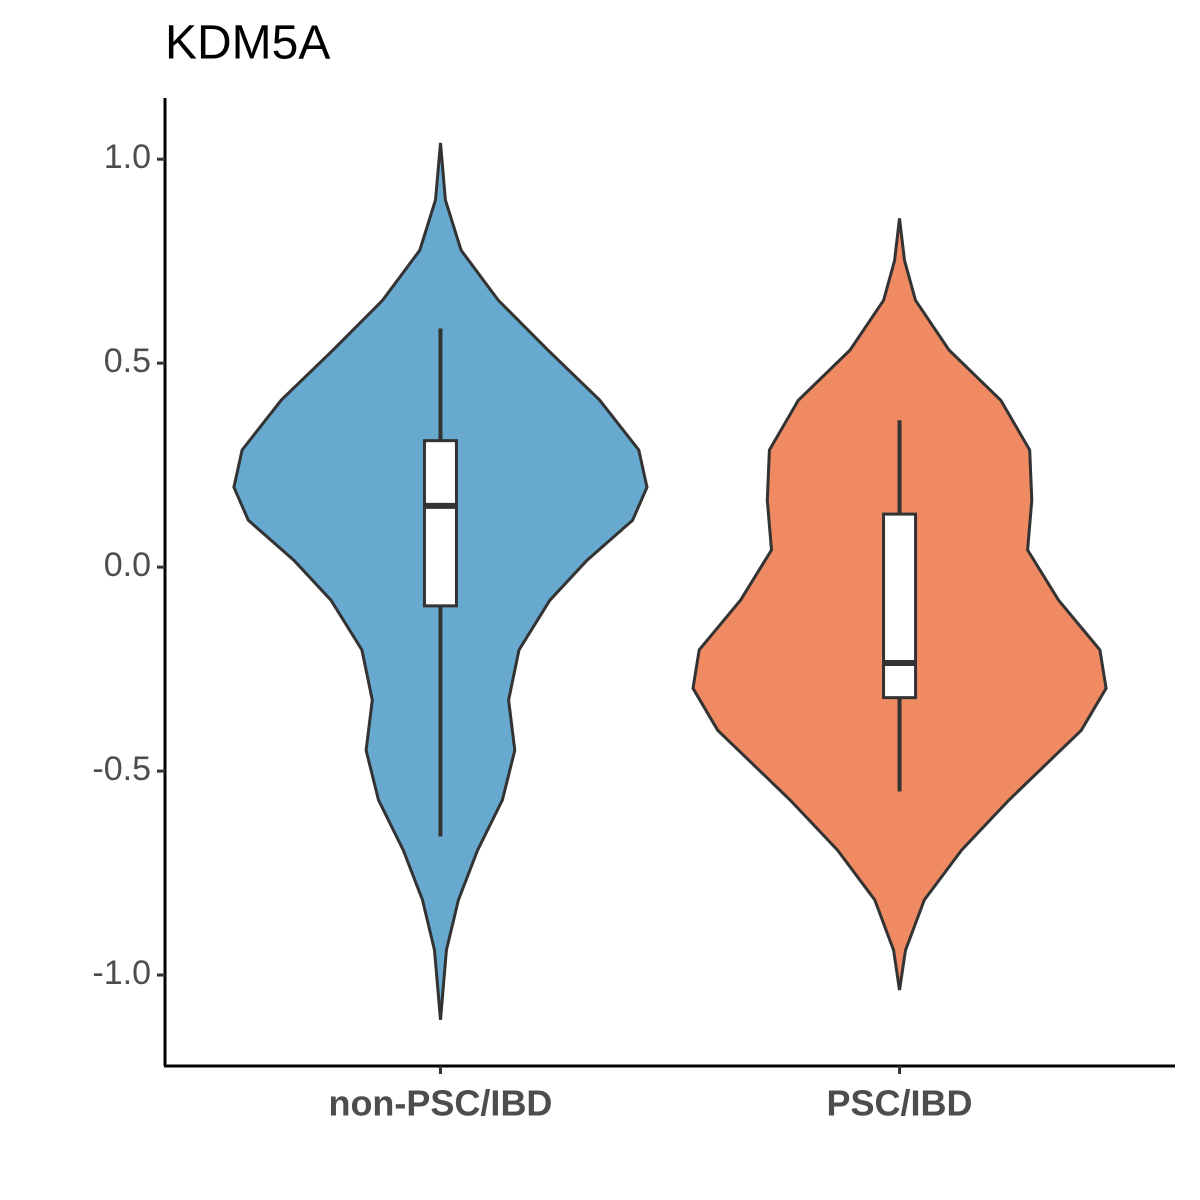 The width and height of the screenshot is (1200, 1200). What do you see at coordinates (121, 769) in the screenshot?
I see `y-tick-label: -0.5` at bounding box center [121, 769].